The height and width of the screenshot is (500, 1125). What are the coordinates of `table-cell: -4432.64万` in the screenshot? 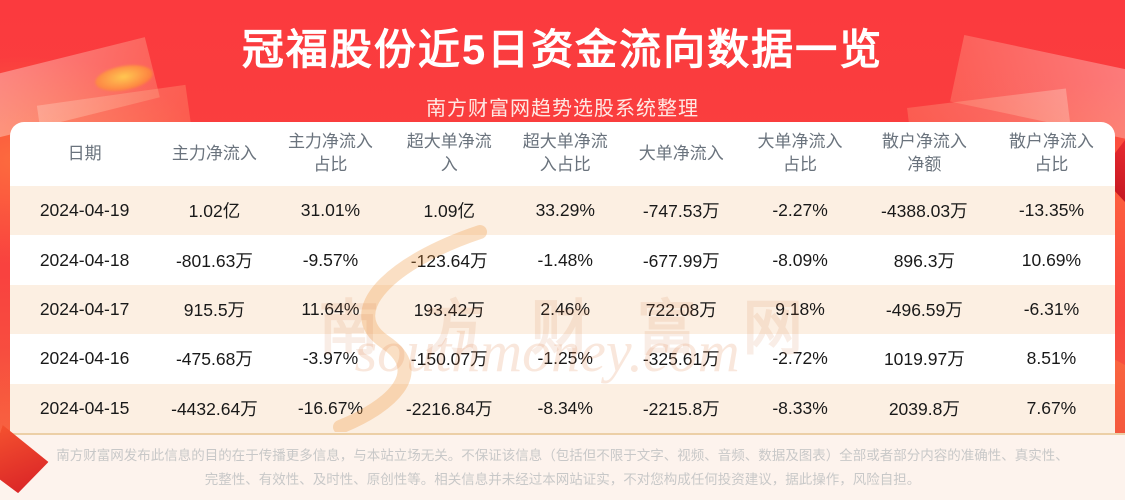 It's located at (214, 408).